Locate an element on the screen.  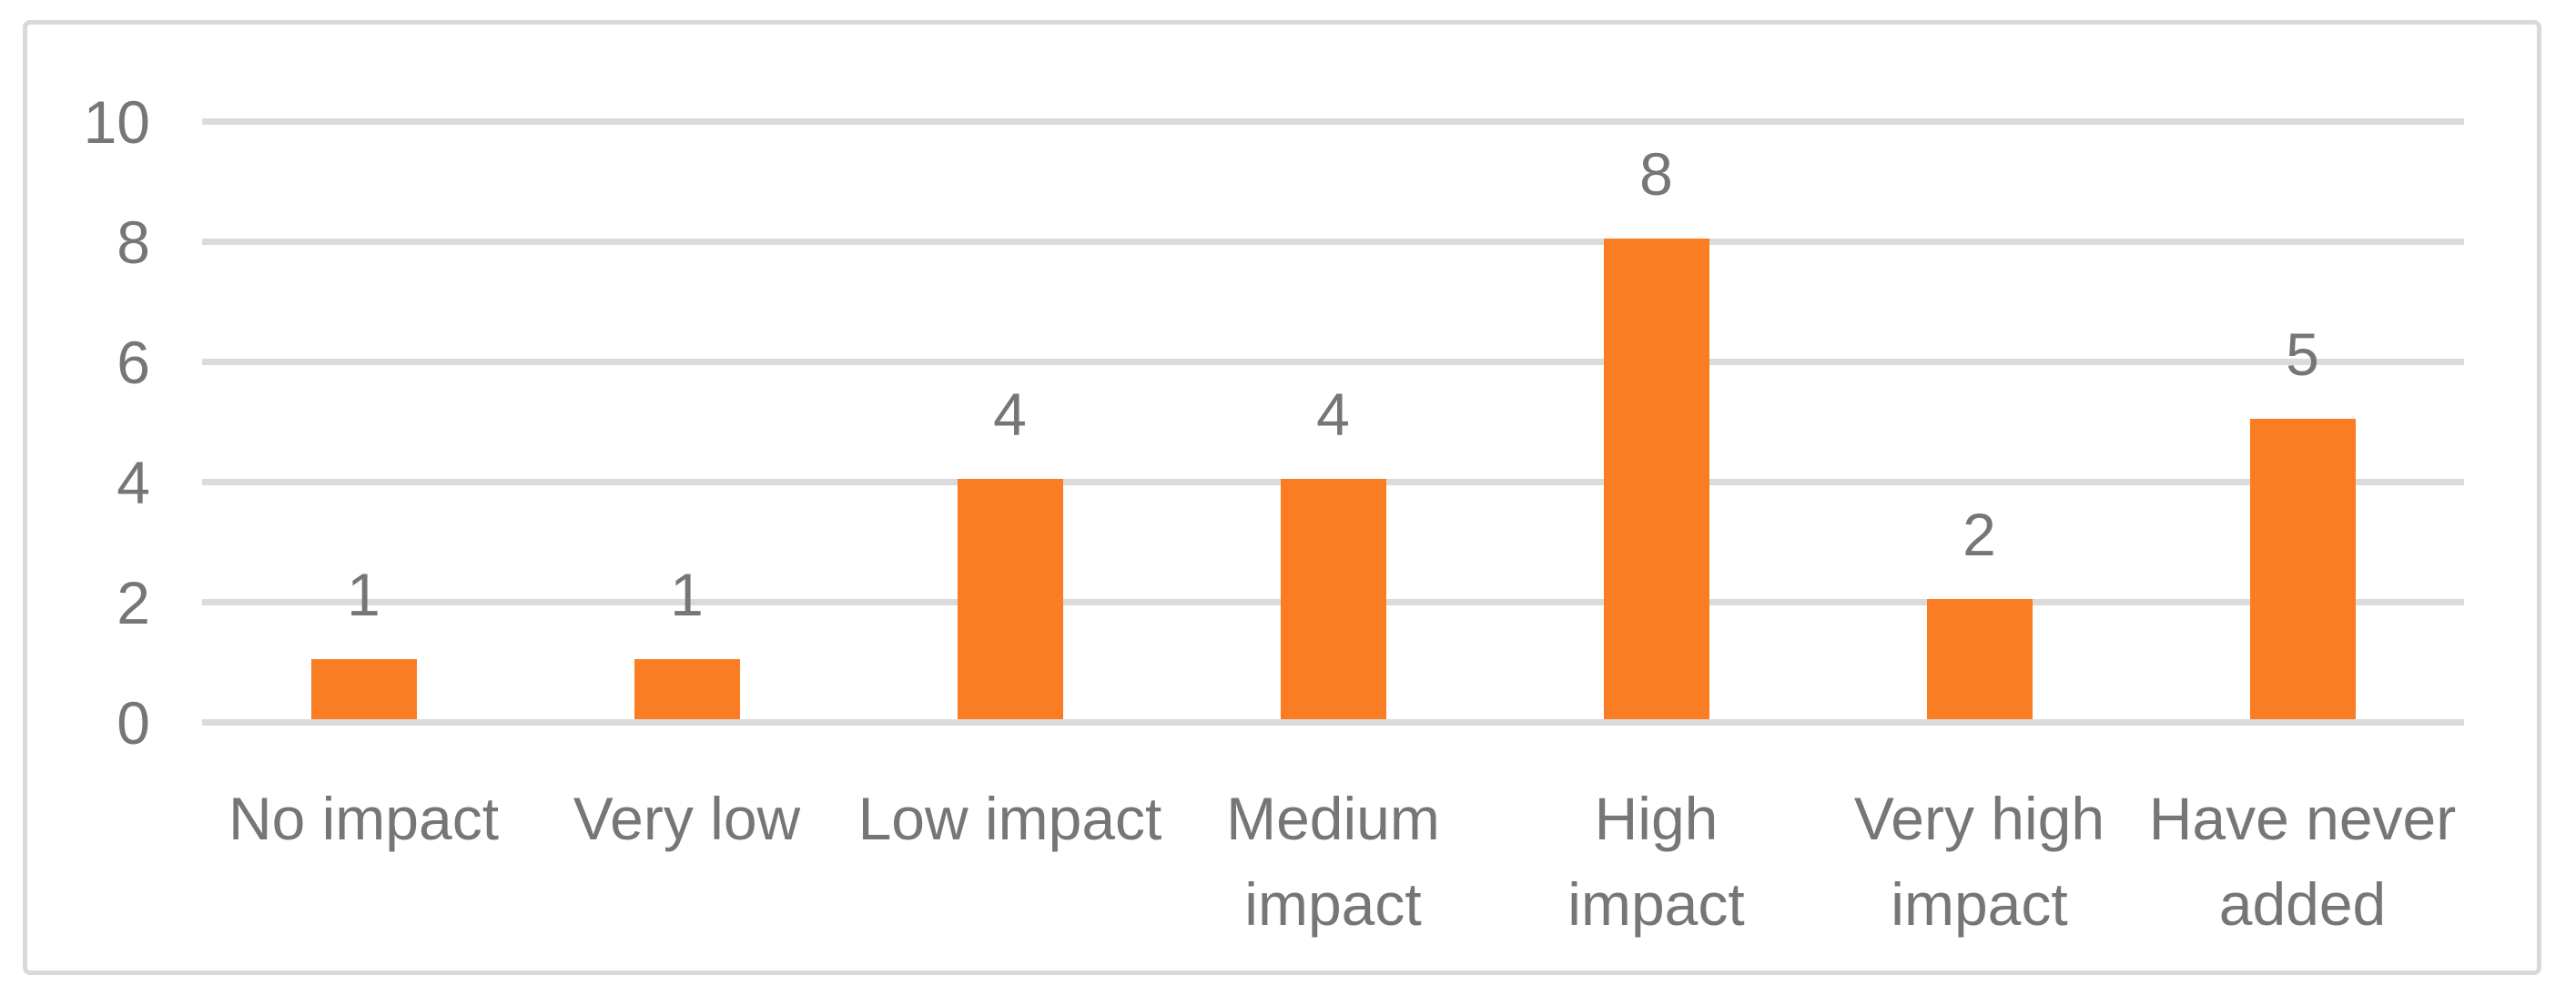
y-tick-label-6: 6 is located at coordinates (133, 362).